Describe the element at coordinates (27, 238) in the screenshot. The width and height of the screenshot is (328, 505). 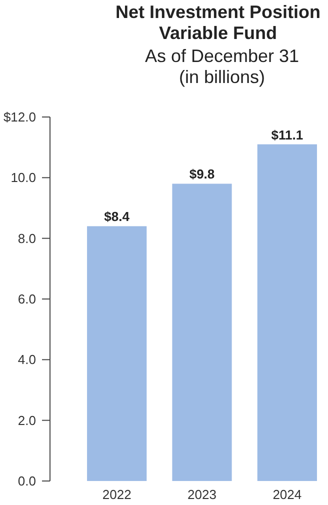
I see `y-tick-label: 8.0` at that location.